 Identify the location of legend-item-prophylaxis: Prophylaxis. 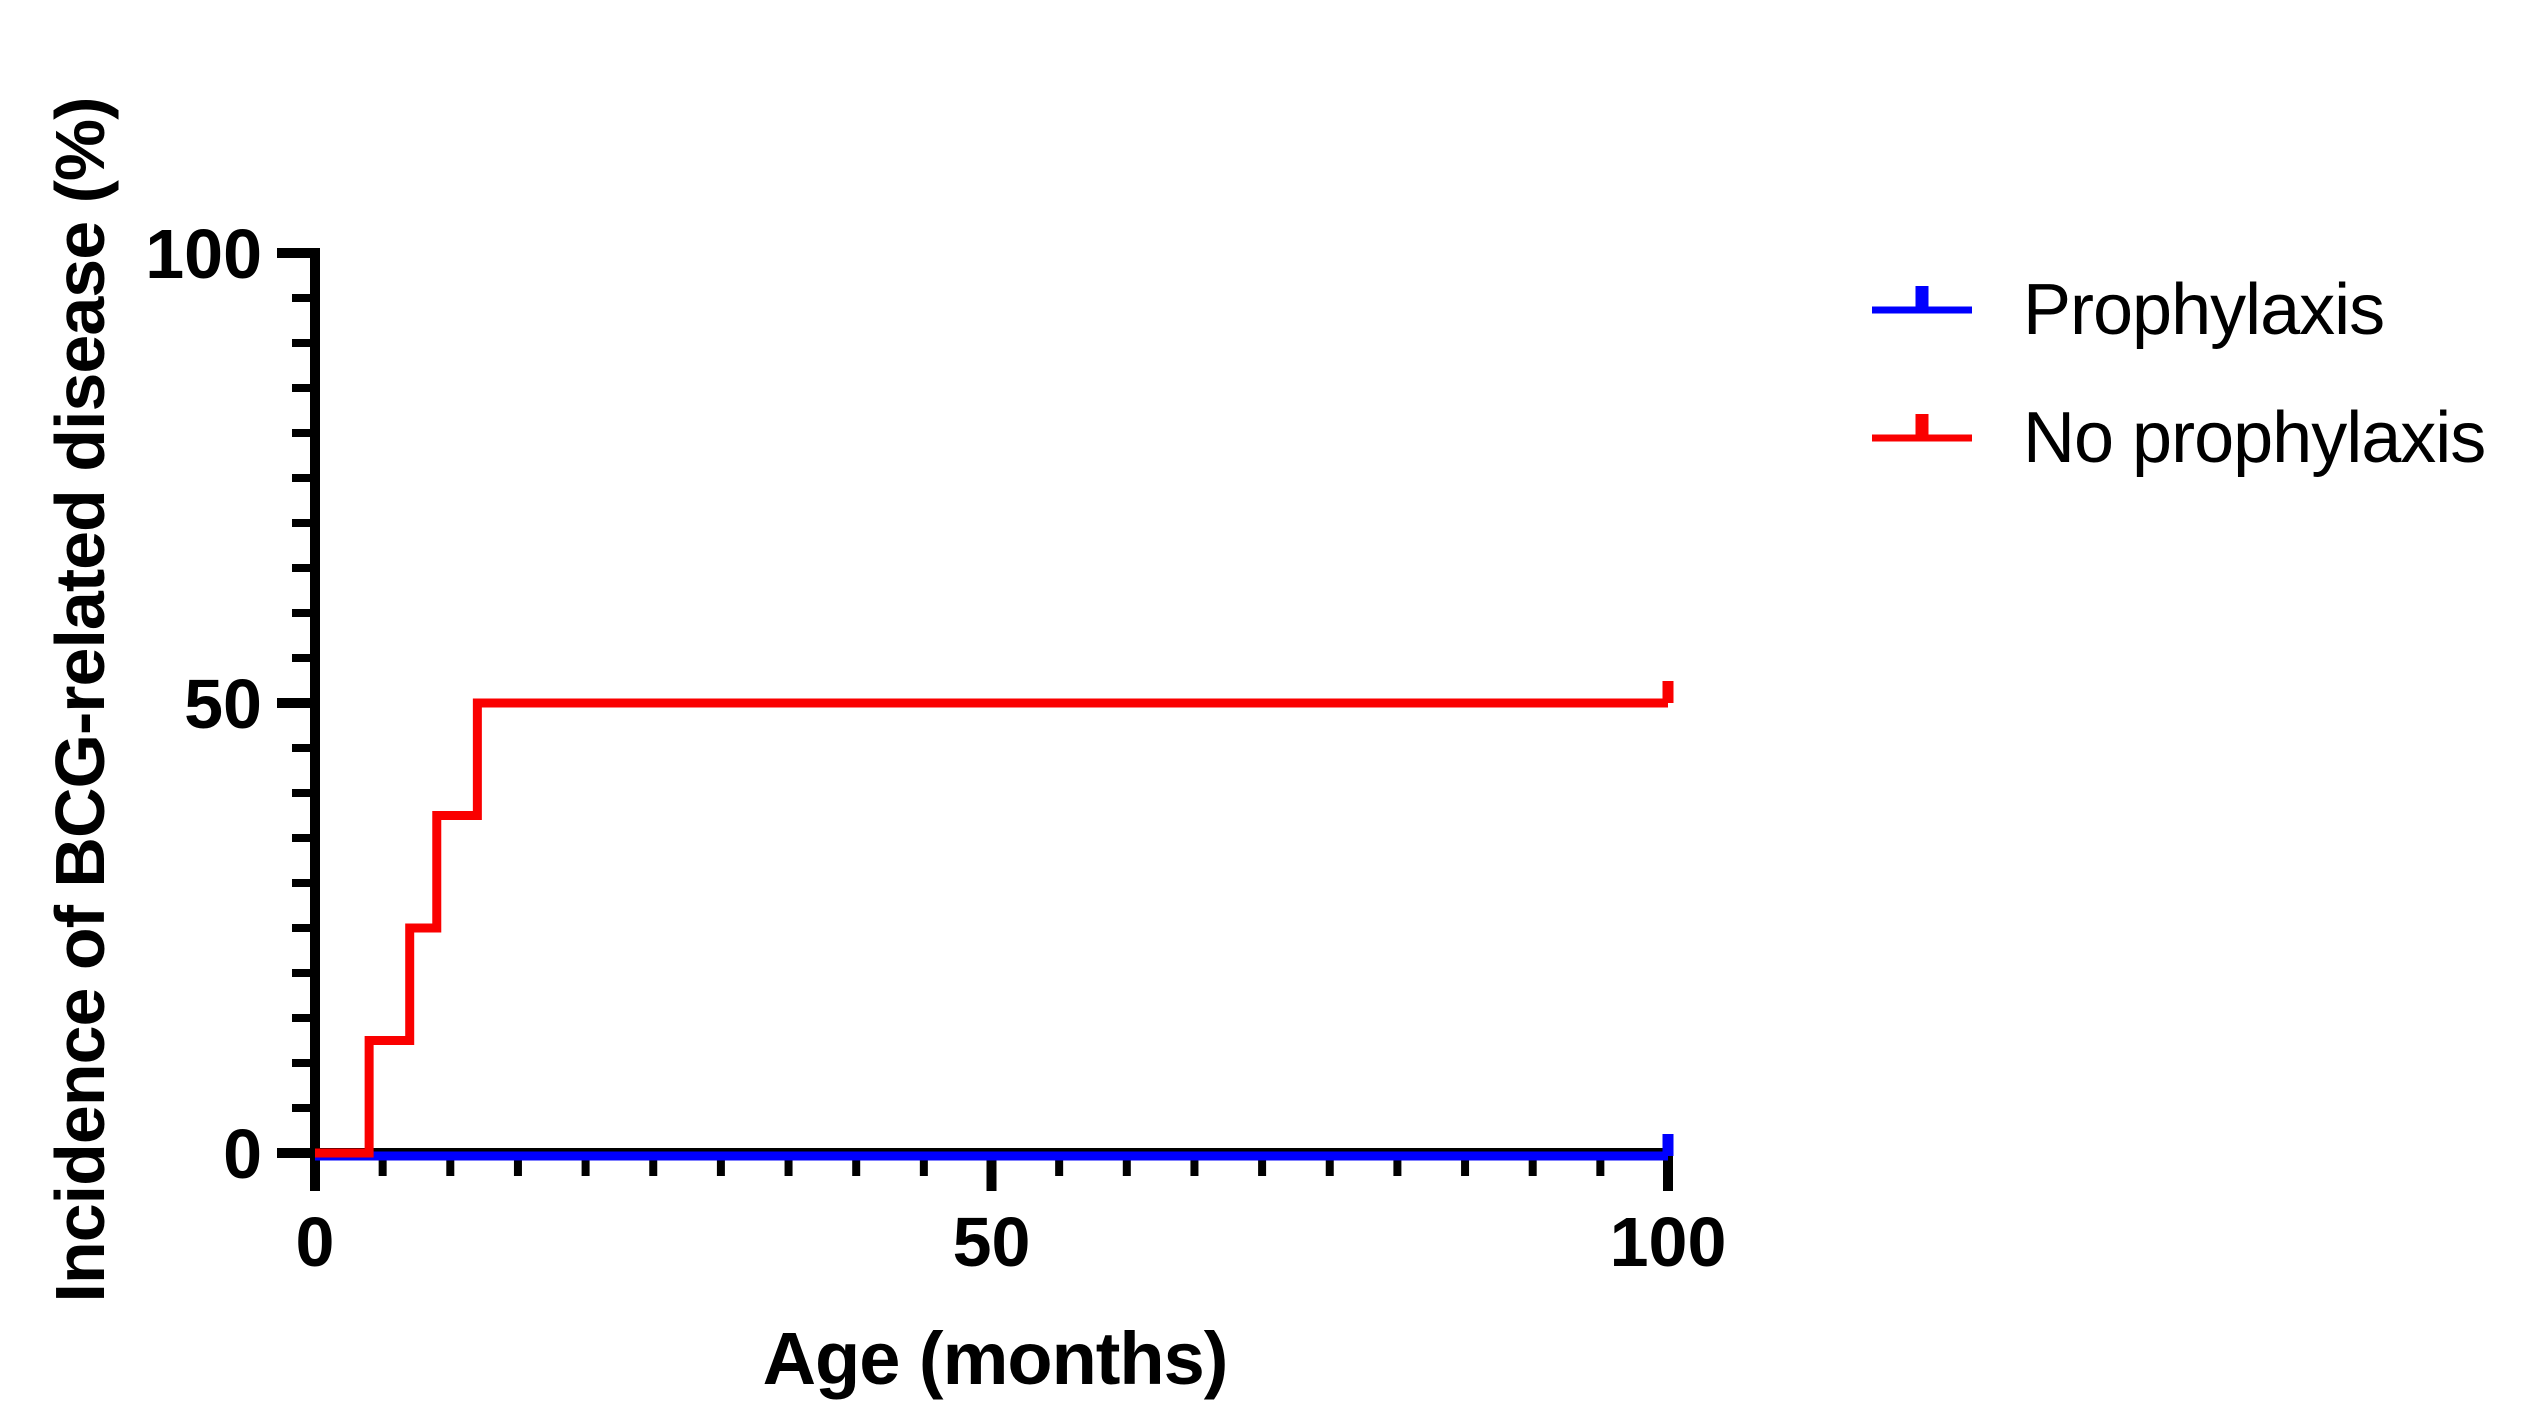
(2178, 310).